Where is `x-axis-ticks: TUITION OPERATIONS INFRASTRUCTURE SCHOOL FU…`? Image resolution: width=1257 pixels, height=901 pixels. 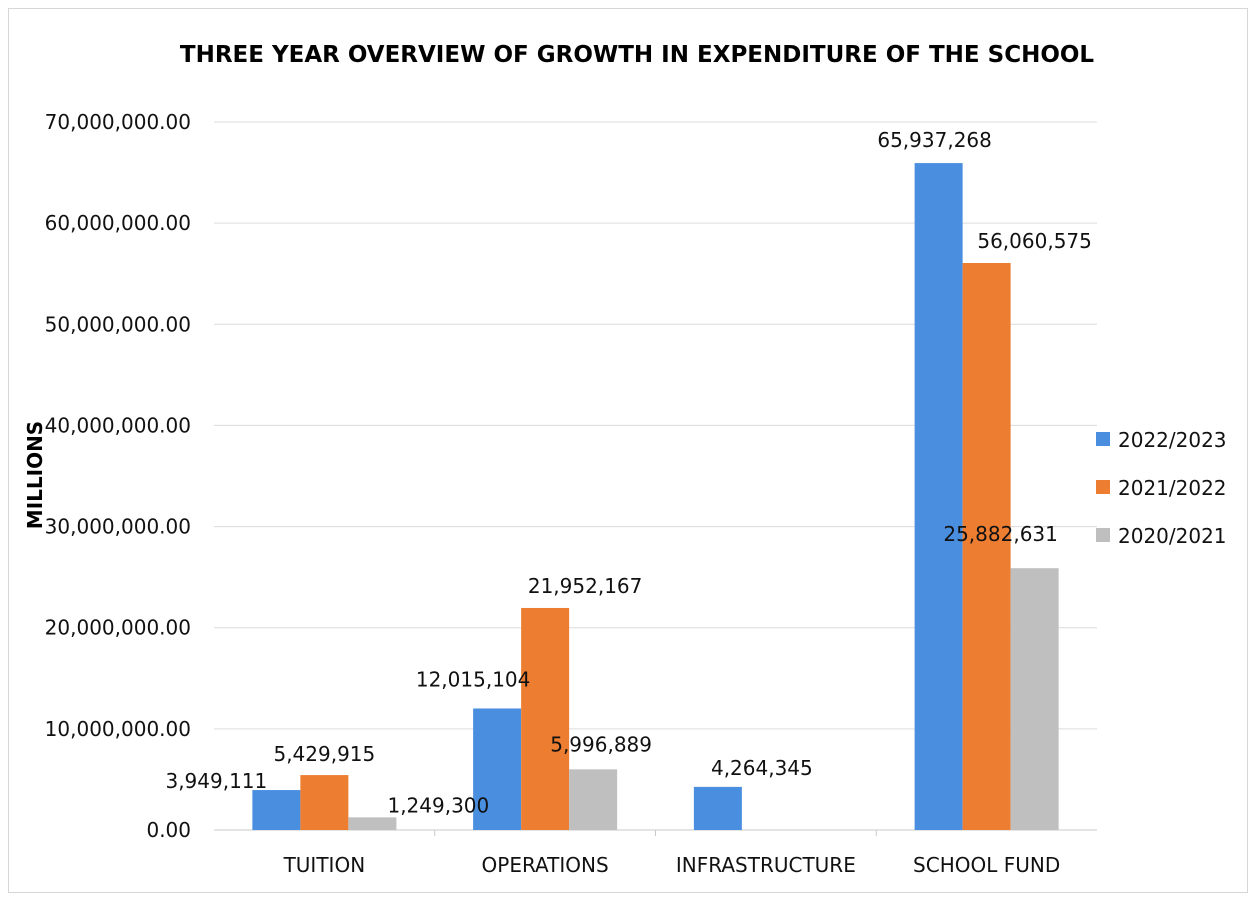 x-axis-ticks: TUITION OPERATIONS INFRASTRUCTURE SCHOOL FU… is located at coordinates (671, 853).